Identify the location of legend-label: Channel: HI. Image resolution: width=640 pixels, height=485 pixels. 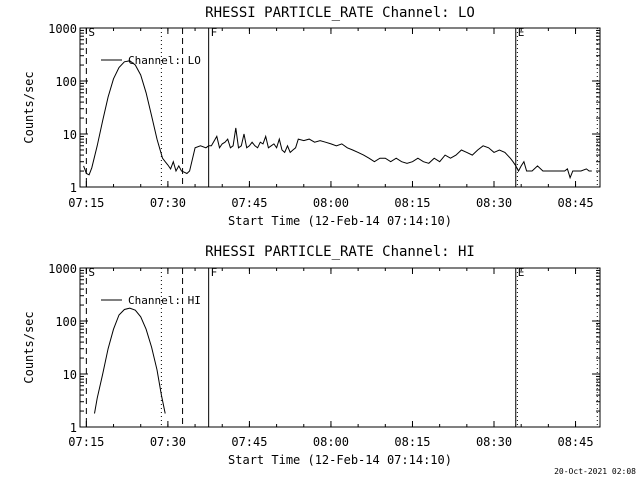
(164, 300).